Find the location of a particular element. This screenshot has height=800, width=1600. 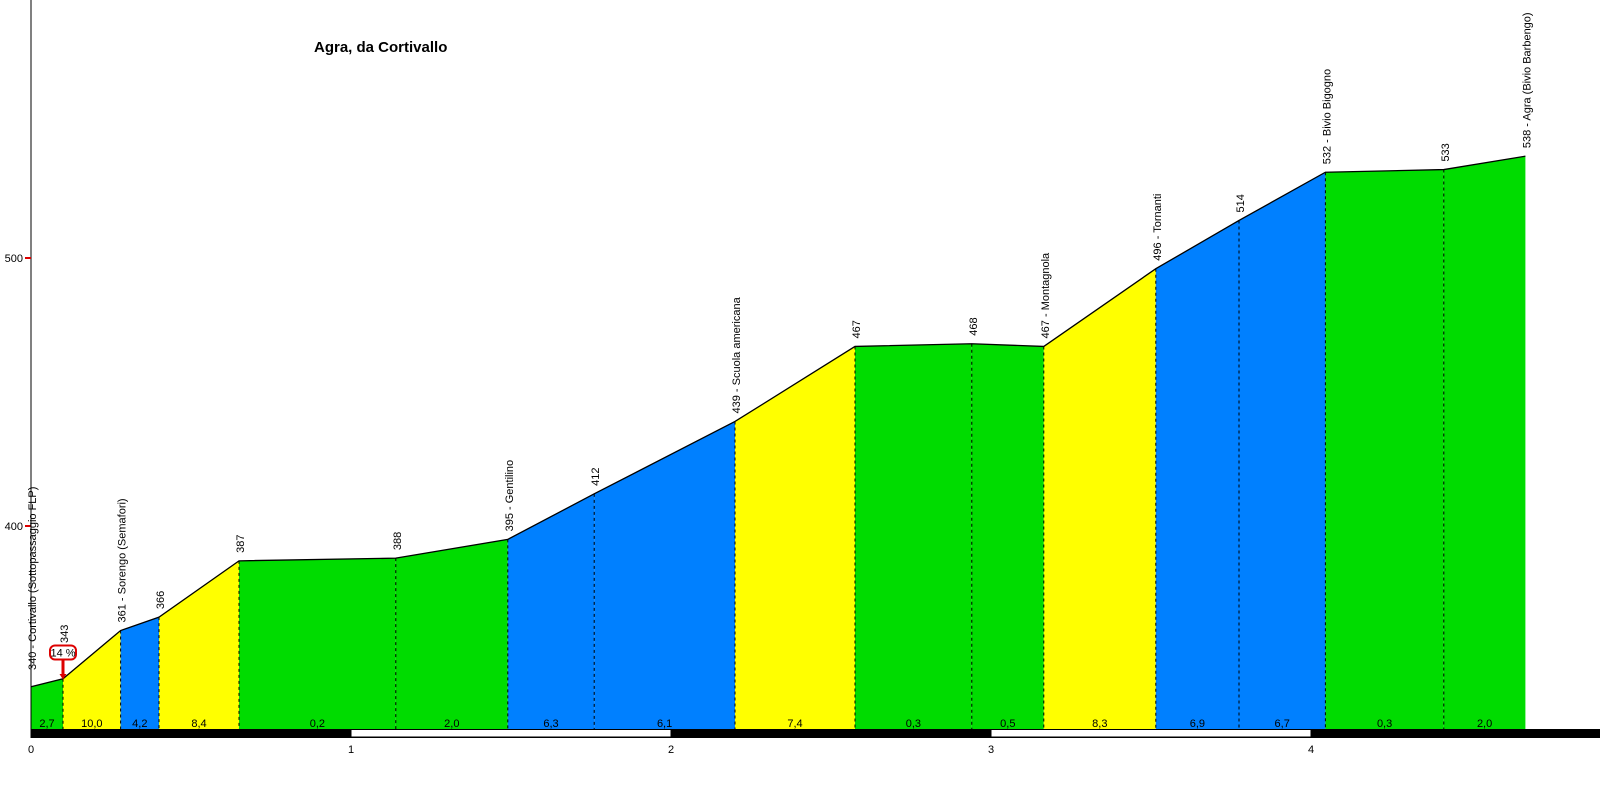

km-scale-bar is located at coordinates (815, 733).